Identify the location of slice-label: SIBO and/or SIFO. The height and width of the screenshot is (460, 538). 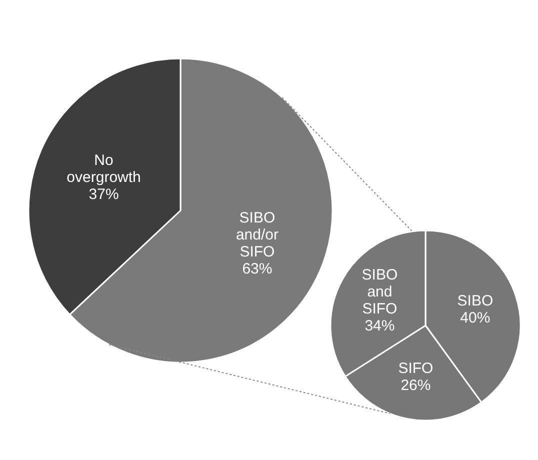
(257, 235).